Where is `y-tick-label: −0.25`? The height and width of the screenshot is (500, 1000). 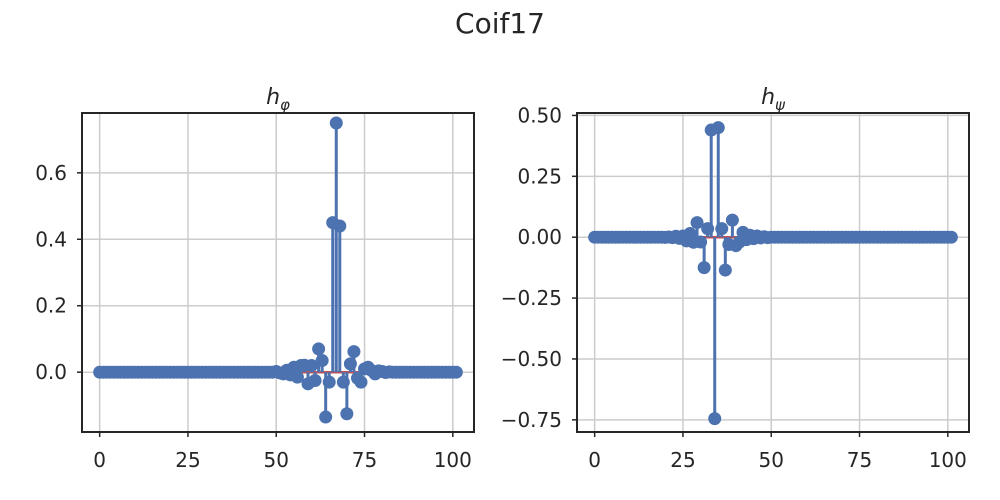
y-tick-label: −0.25 is located at coordinates (531, 298).